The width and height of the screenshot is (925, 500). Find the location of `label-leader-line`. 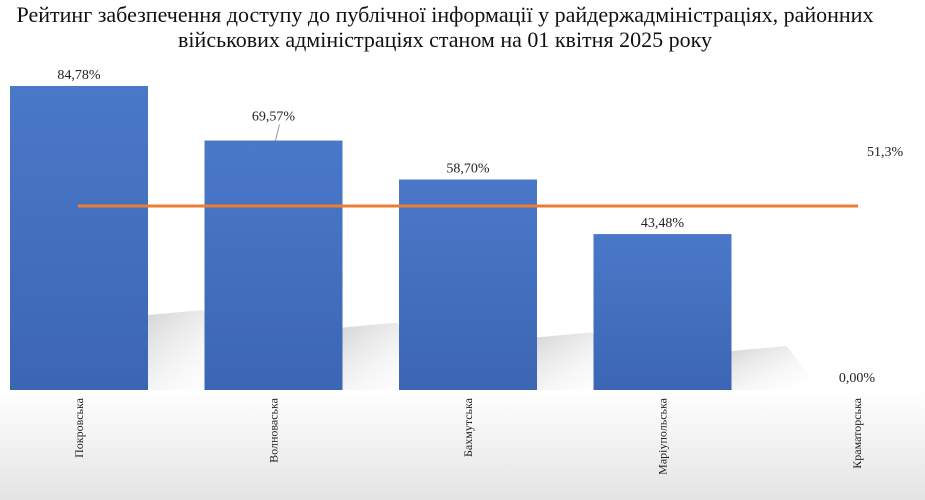

label-leader-line is located at coordinates (277, 132).